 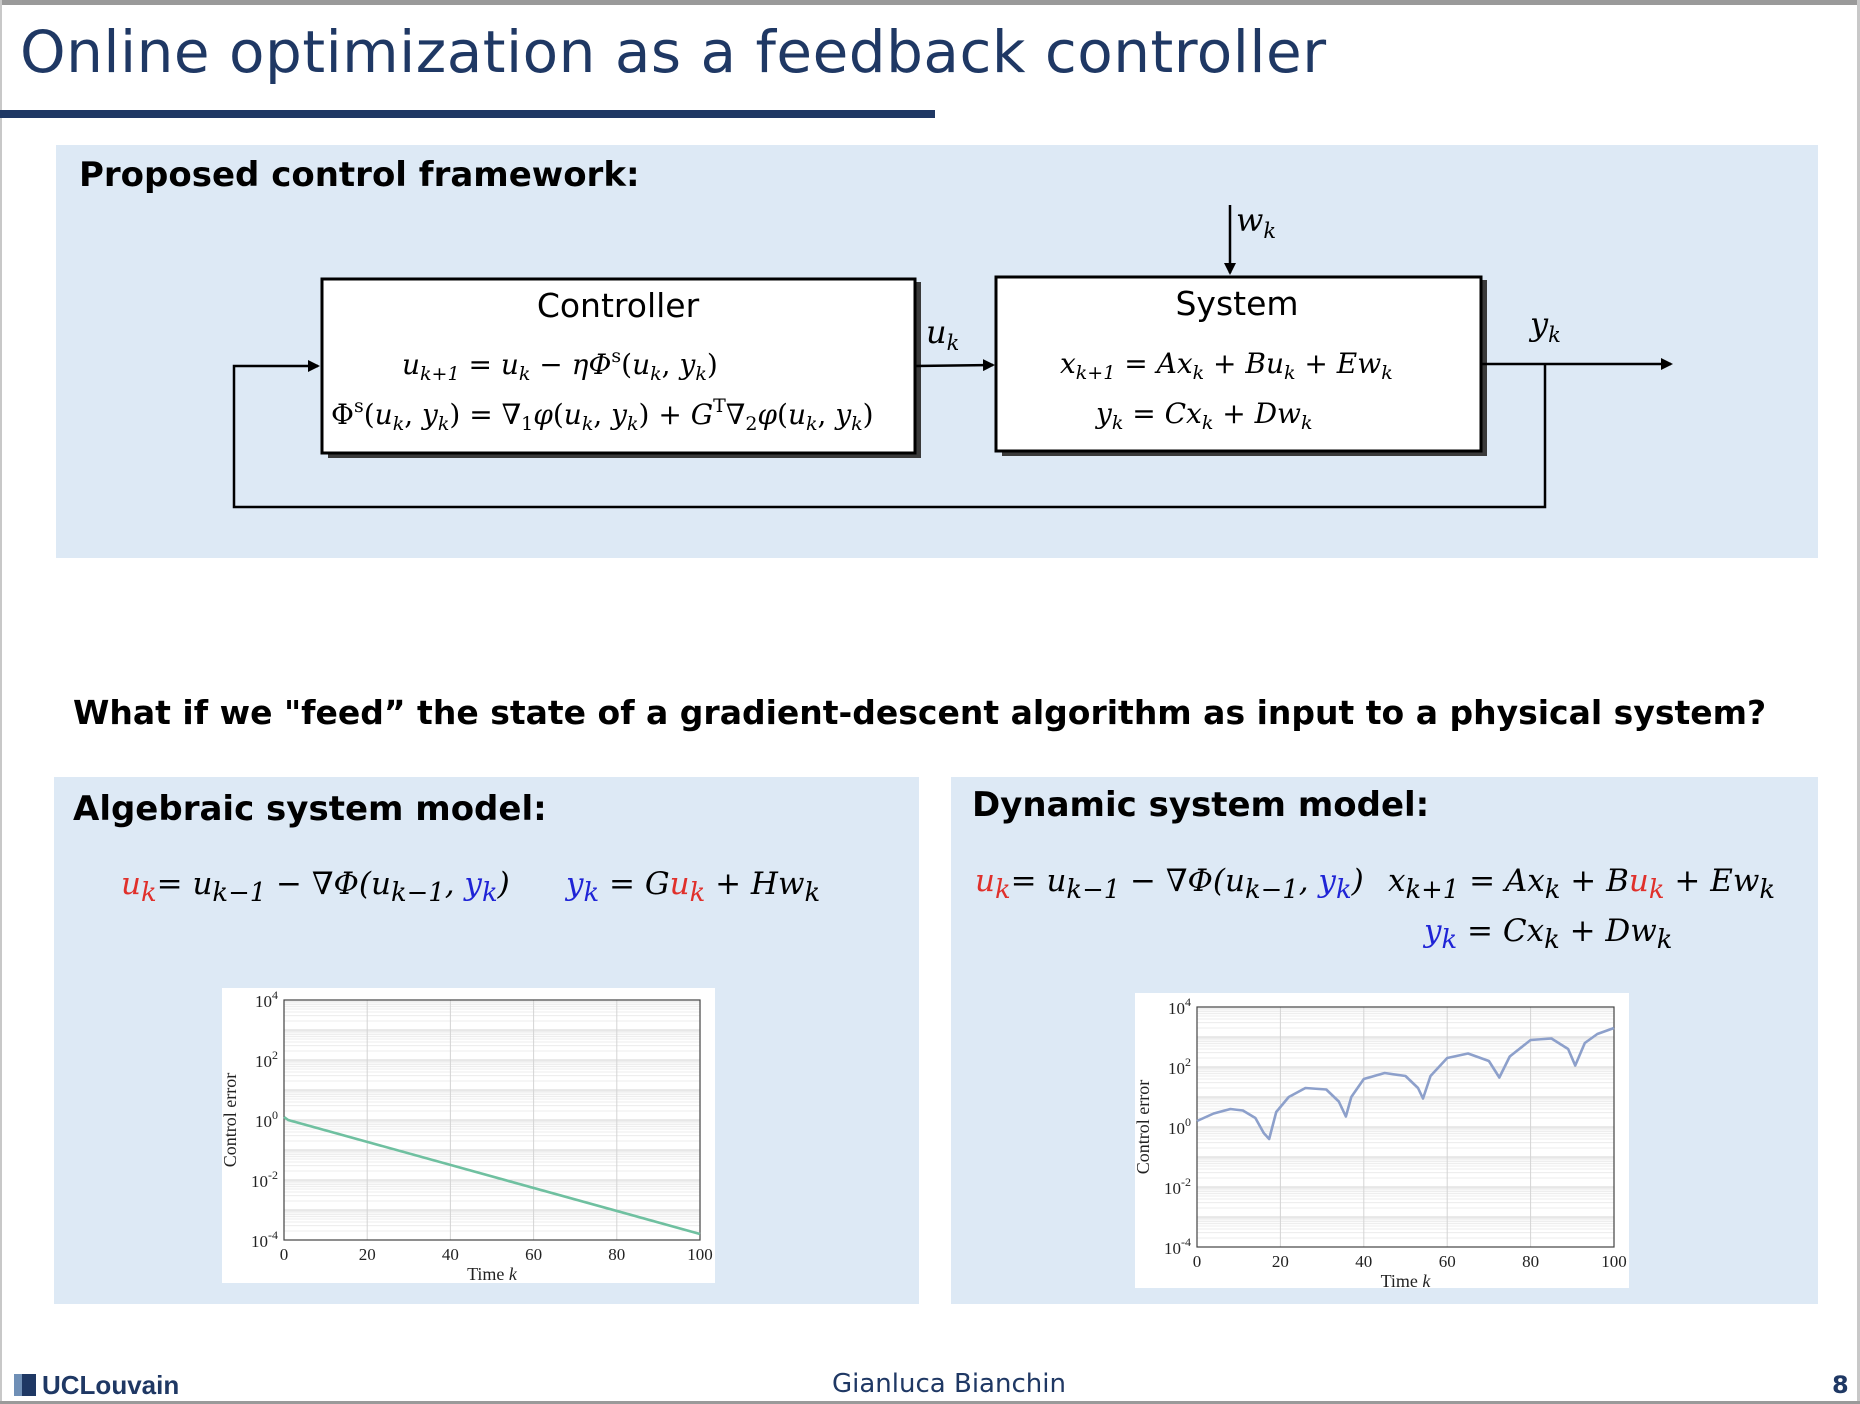 What do you see at coordinates (954, 365) in the screenshot?
I see `control-input-arrow` at bounding box center [954, 365].